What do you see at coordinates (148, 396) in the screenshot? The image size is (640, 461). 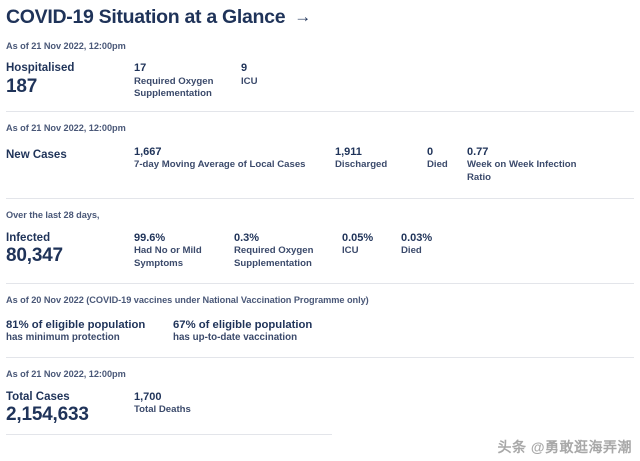 I see `total-deaths-value: 1,700` at bounding box center [148, 396].